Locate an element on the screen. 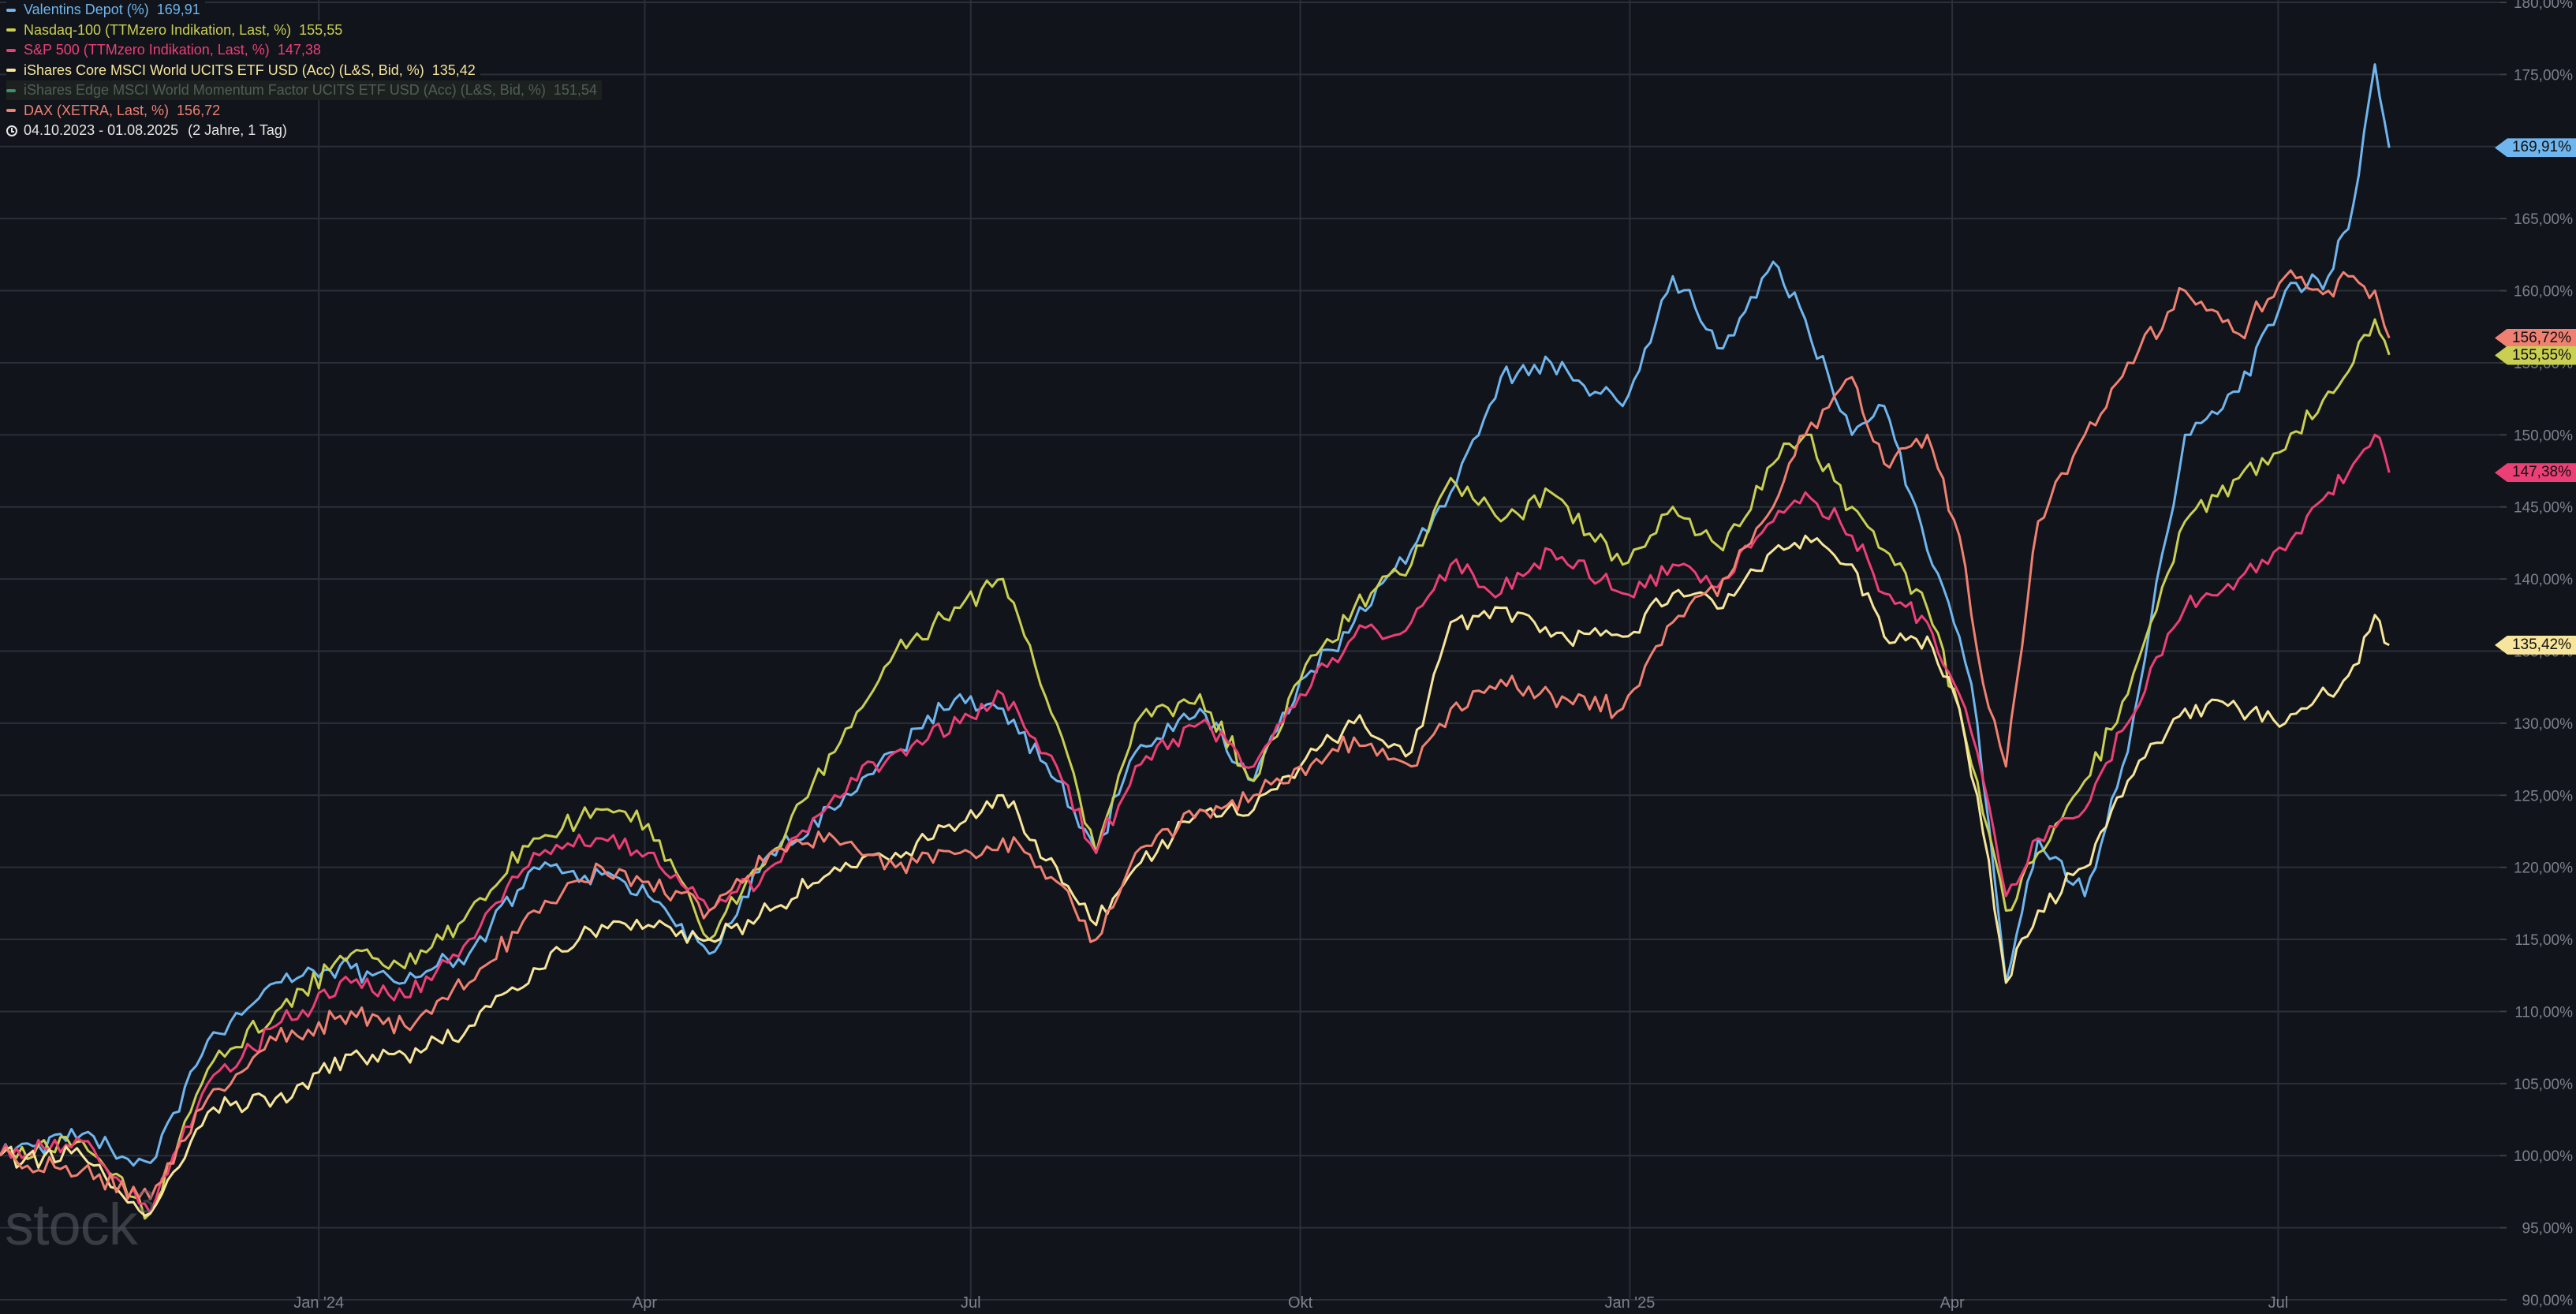 The width and height of the screenshot is (2576, 1314). y-tick-label: 160,00% is located at coordinates (2543, 292).